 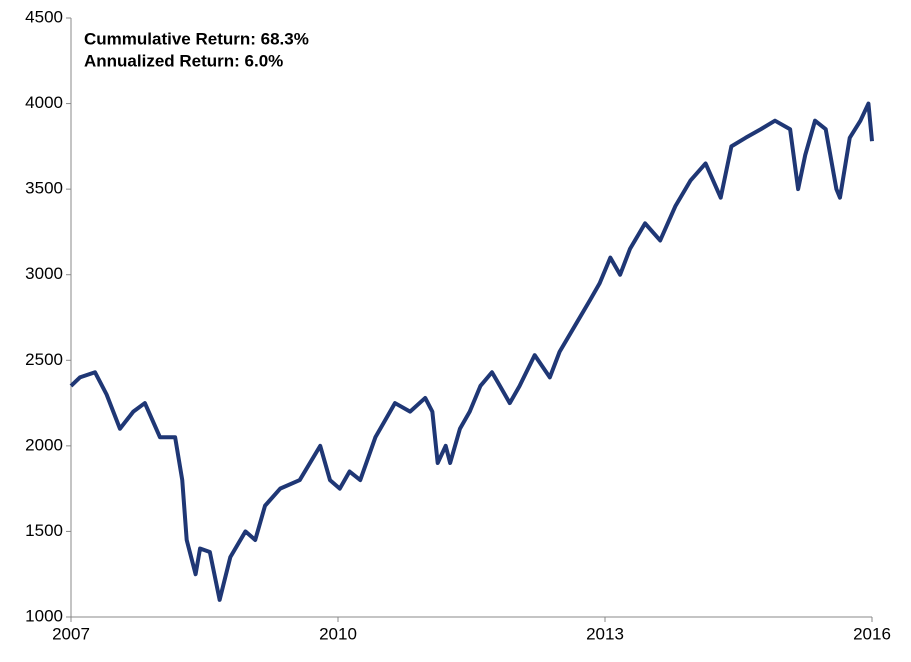 What do you see at coordinates (44, 273) in the screenshot?
I see `y-tick-label: 3000` at bounding box center [44, 273].